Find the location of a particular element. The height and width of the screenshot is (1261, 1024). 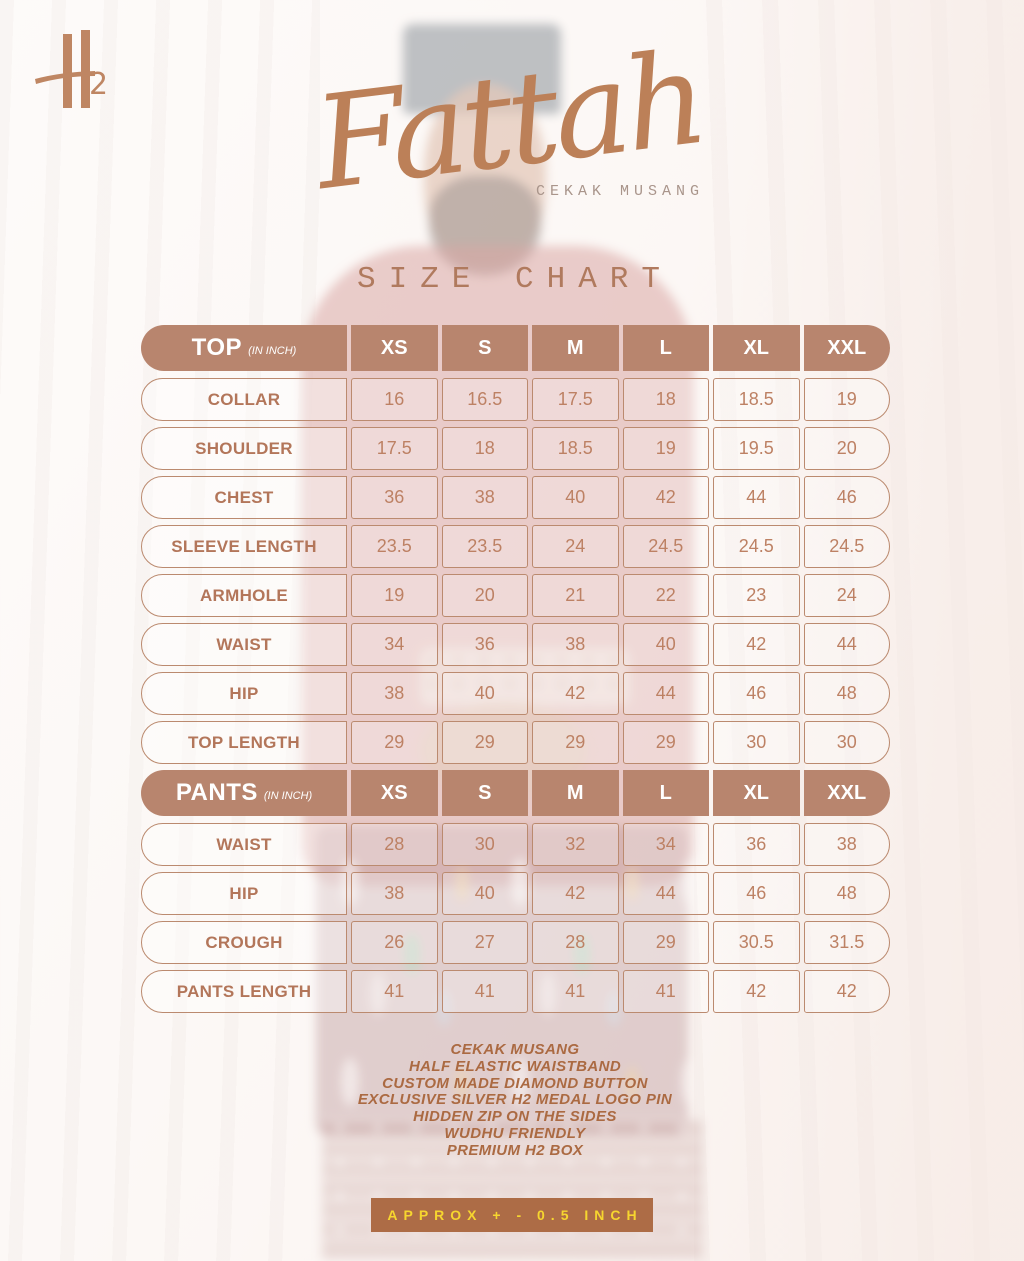

measurement-value: 21 is located at coordinates (575, 595).